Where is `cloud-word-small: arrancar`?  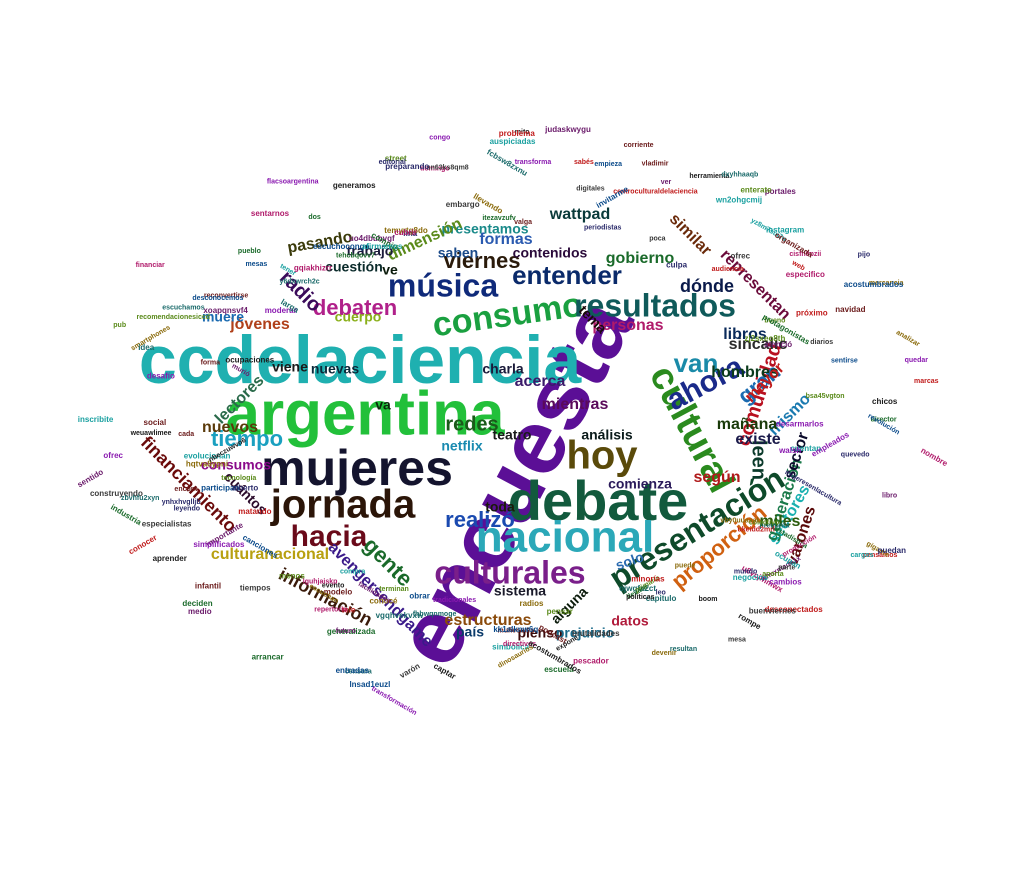
cloud-word-small: arrancar is located at coordinates (268, 656).